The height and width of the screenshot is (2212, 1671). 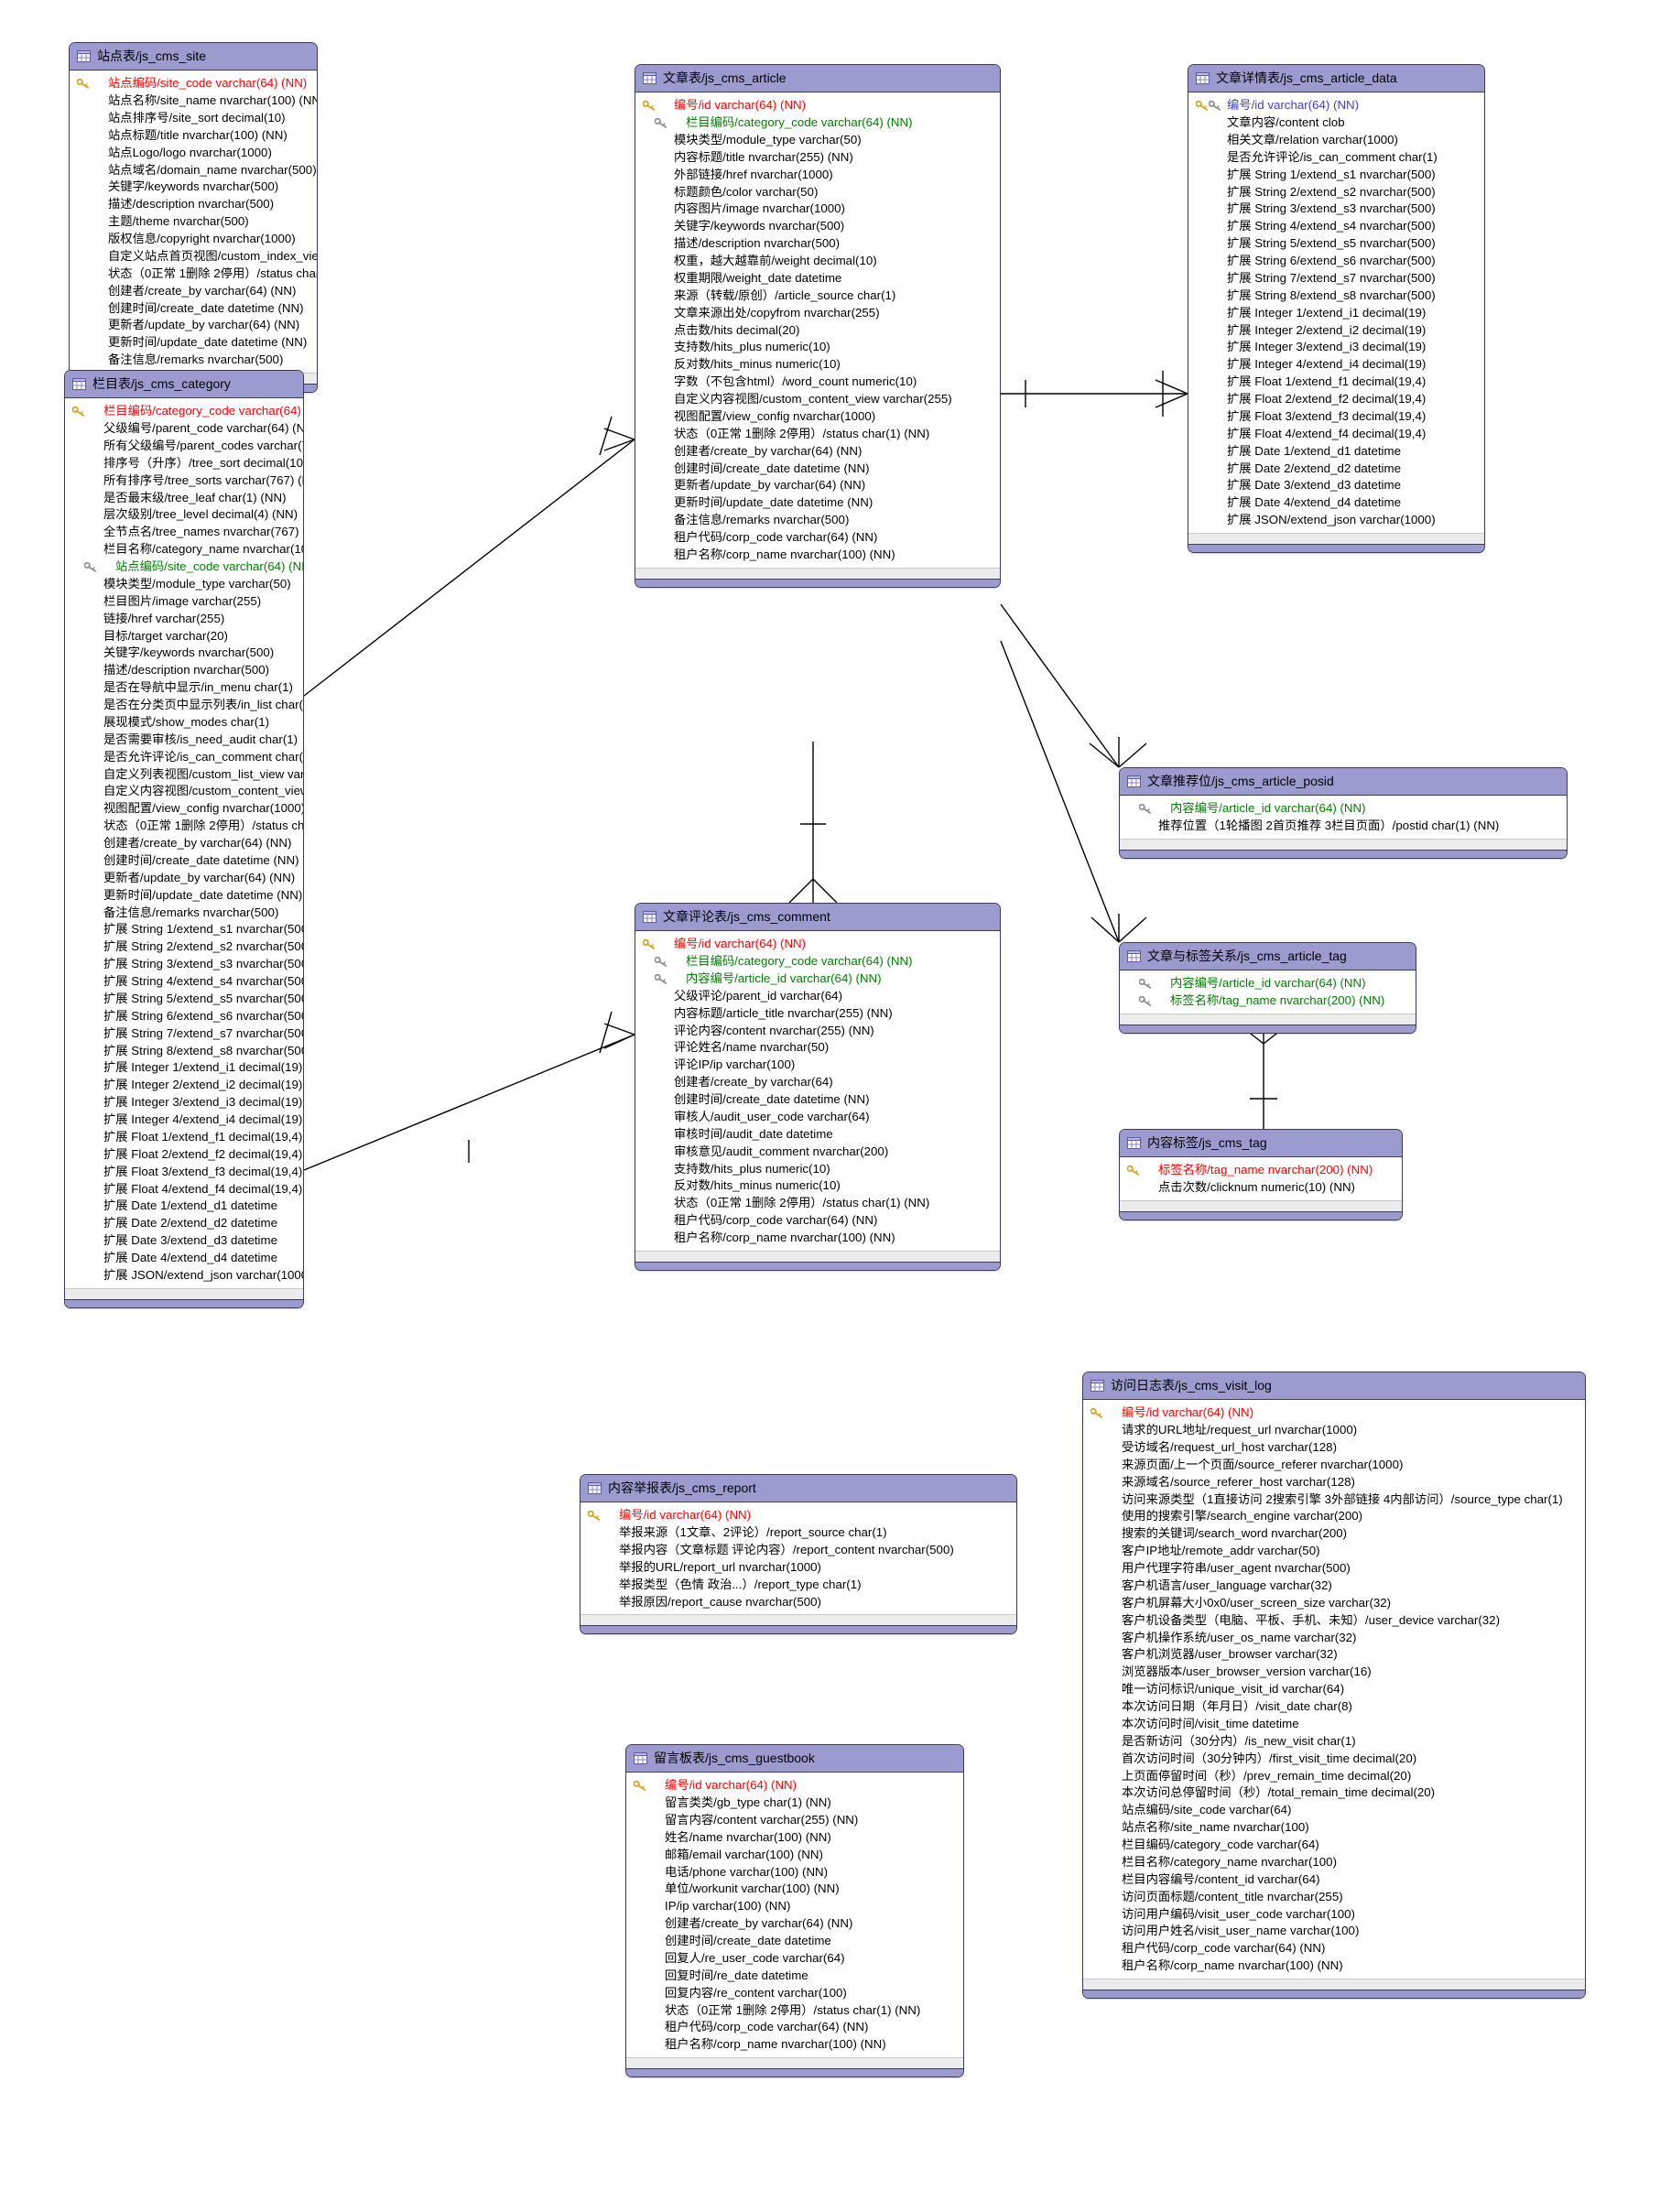 I want to click on field-row: 扩展 Integer 4/extend_i4 decimal(19), so click(x=1336, y=365).